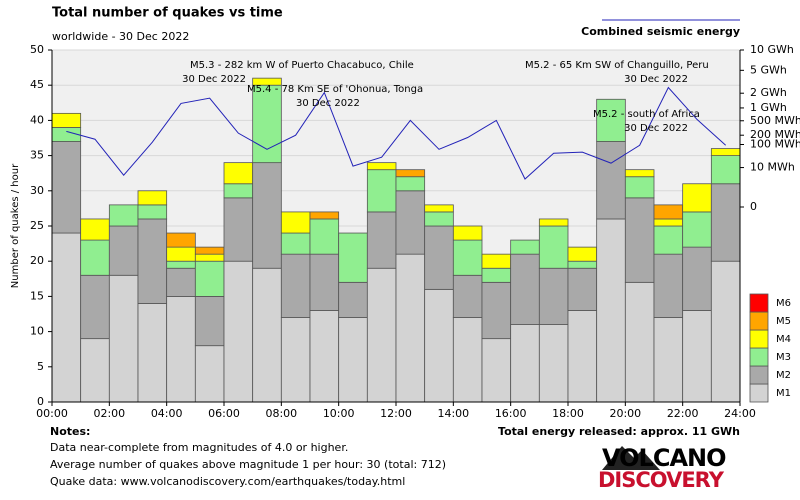  Describe the element at coordinates (768, 92) in the screenshot. I see `y2-tick-label: 2 GWh` at that location.